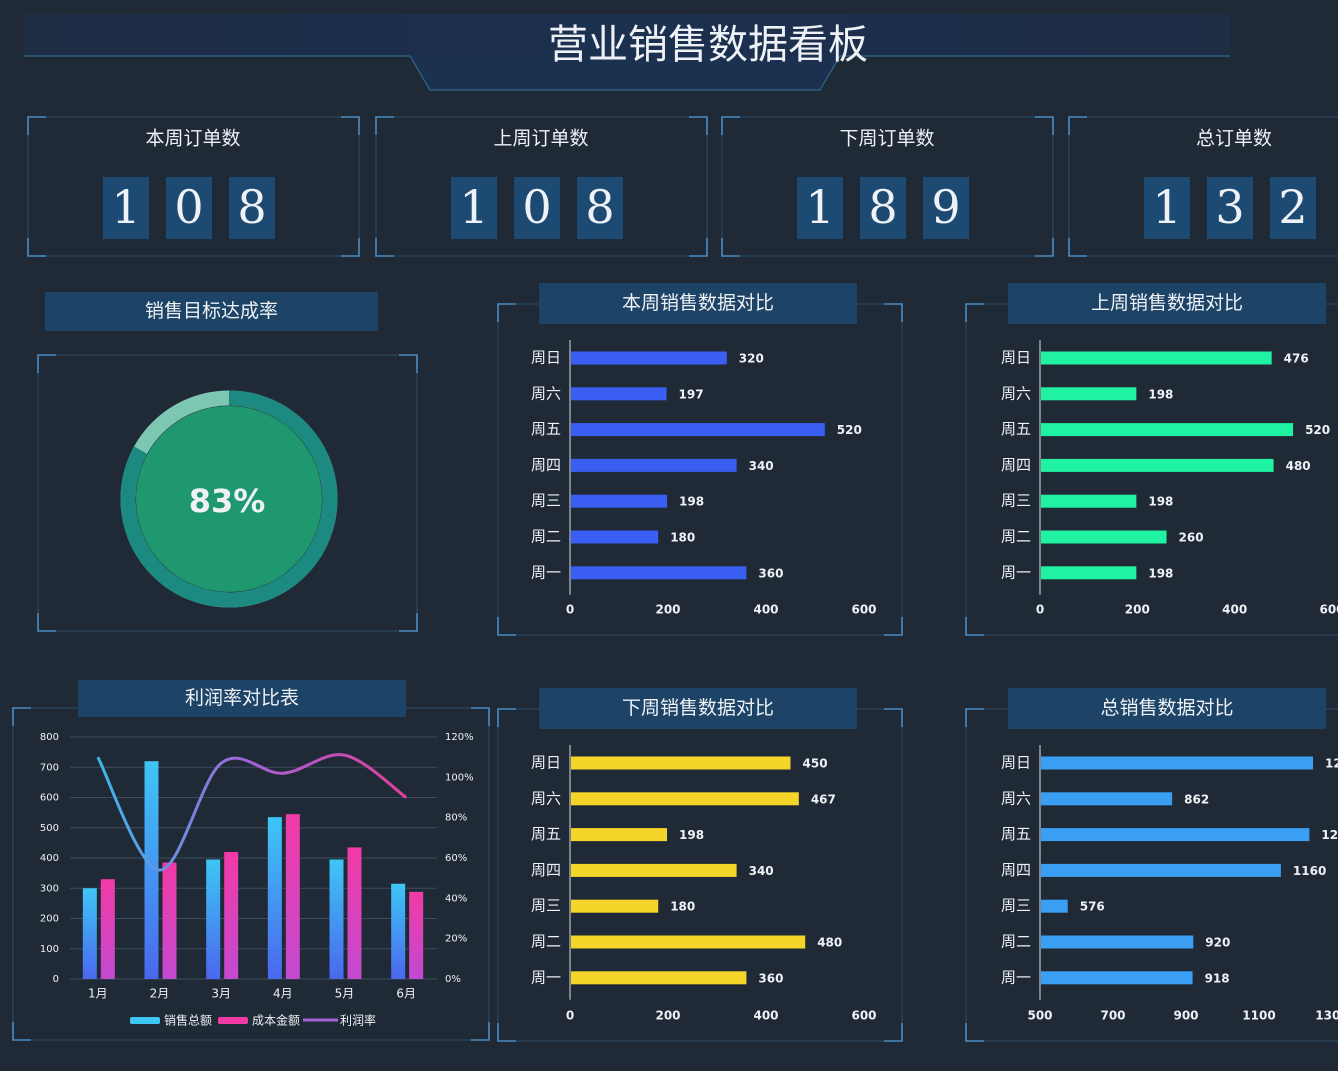 The image size is (1338, 1071). I want to click on value-label: 1248, so click(1331, 764).